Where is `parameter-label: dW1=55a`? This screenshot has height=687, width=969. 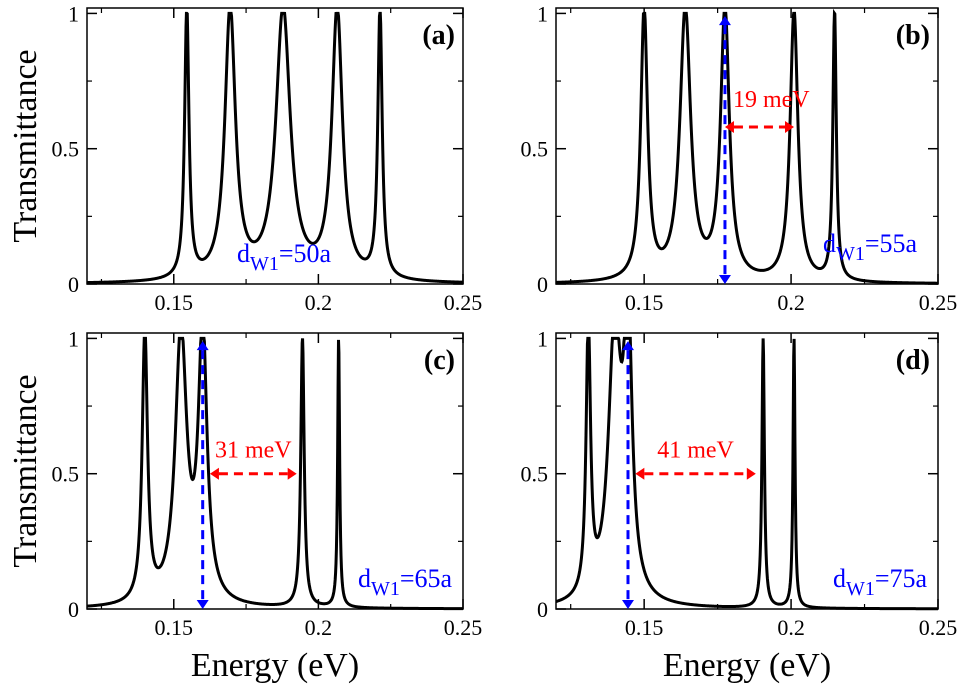 parameter-label: dW1=55a is located at coordinates (870, 247).